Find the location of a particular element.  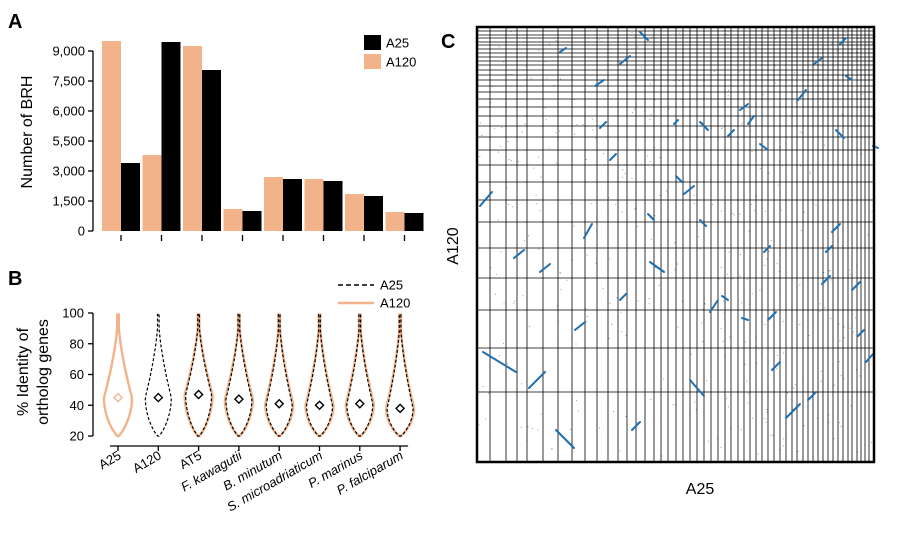

panel-label-a: A is located at coordinates (15, 22).